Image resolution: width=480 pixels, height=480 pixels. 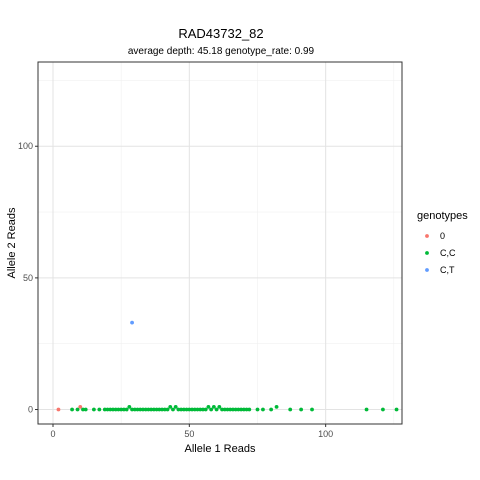 What do you see at coordinates (30, 410) in the screenshot?
I see `y-tick-label: 0` at bounding box center [30, 410].